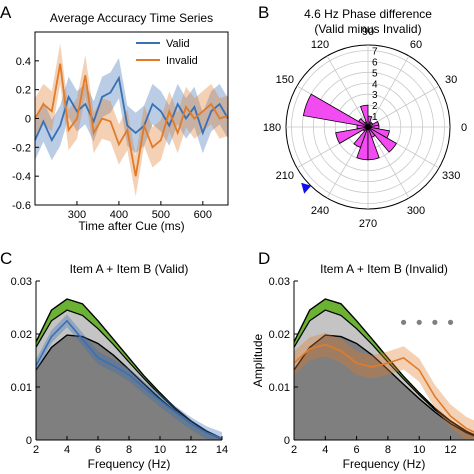 This screenshot has height=474, width=474. What do you see at coordinates (375, 84) in the screenshot?
I see `radial-tick-label: 4` at bounding box center [375, 84].